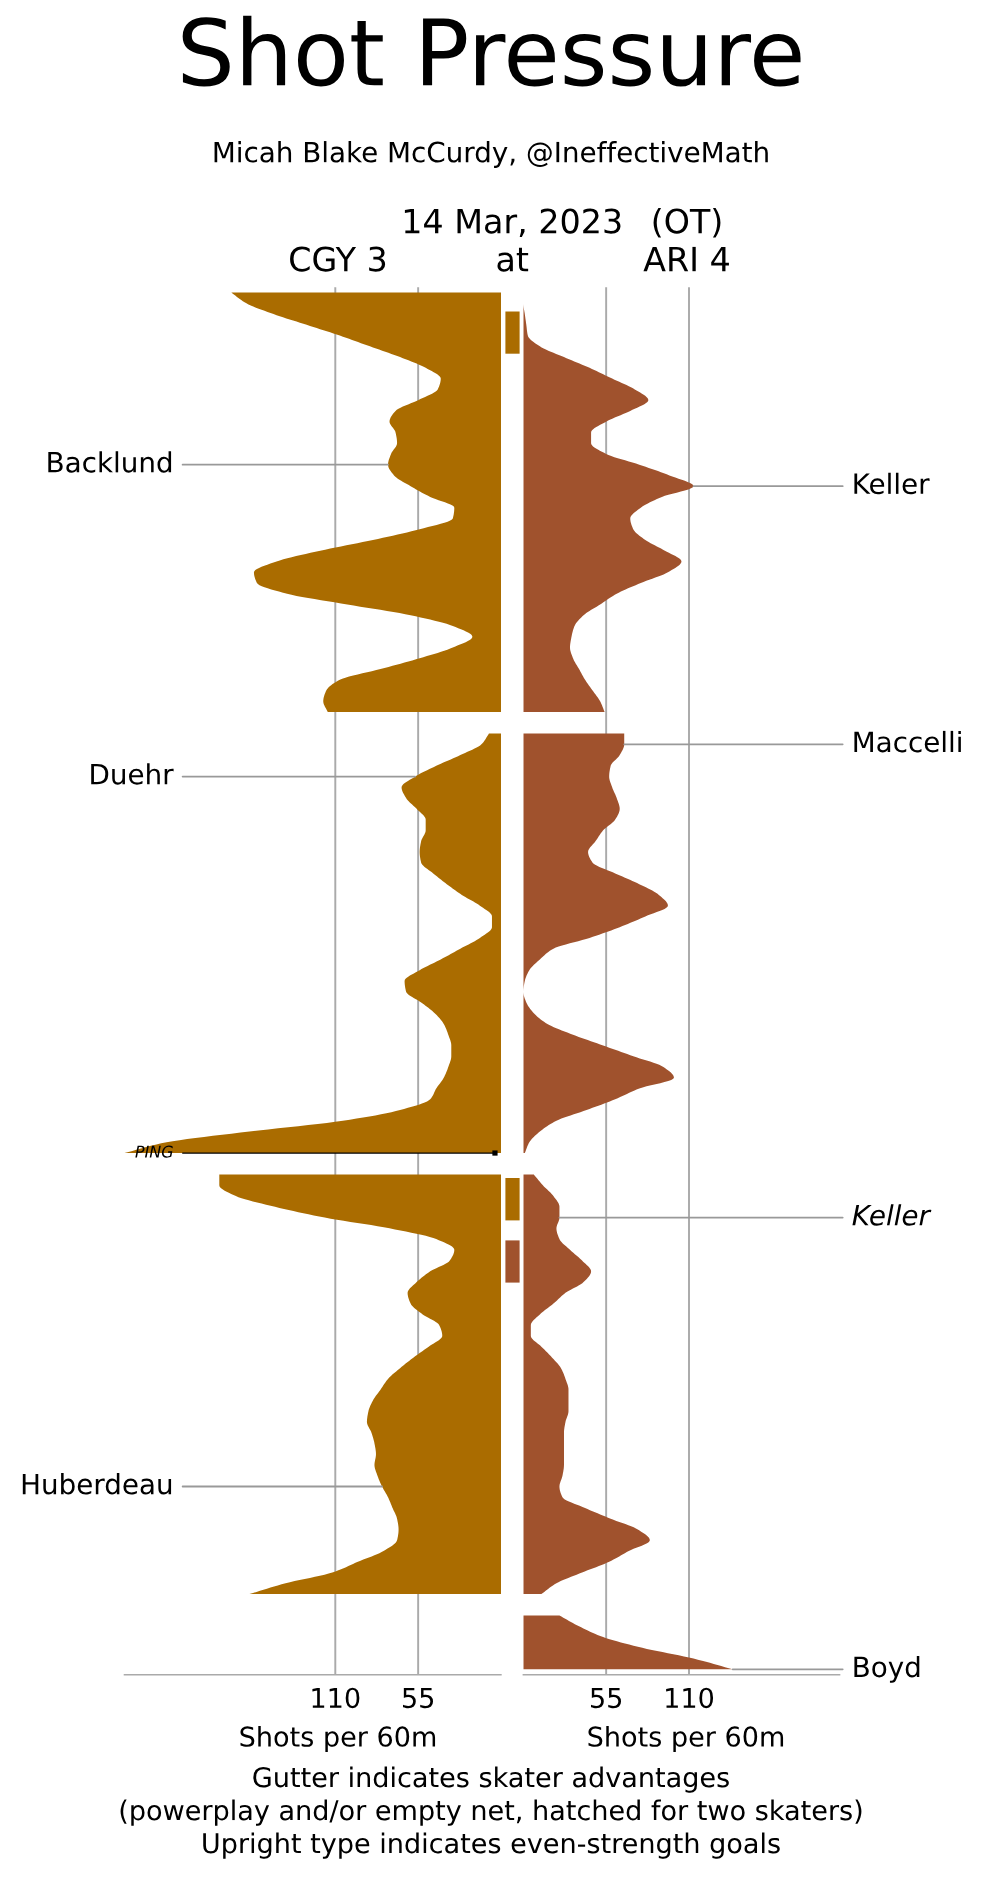 Image resolution: width=982 pixels, height=1878 pixels. I want to click on series-label: CGY 3, so click(338, 259).